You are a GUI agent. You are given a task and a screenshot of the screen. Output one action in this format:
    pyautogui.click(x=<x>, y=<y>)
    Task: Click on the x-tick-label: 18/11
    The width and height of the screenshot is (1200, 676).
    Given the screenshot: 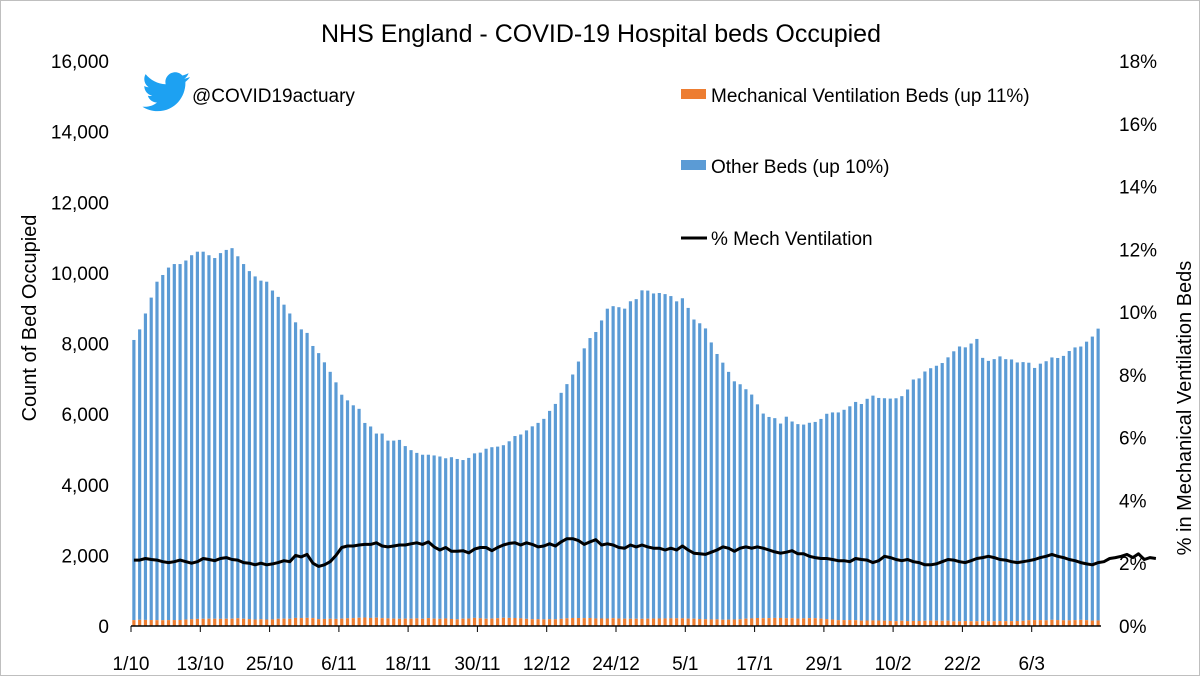 What is the action you would take?
    pyautogui.click(x=408, y=664)
    